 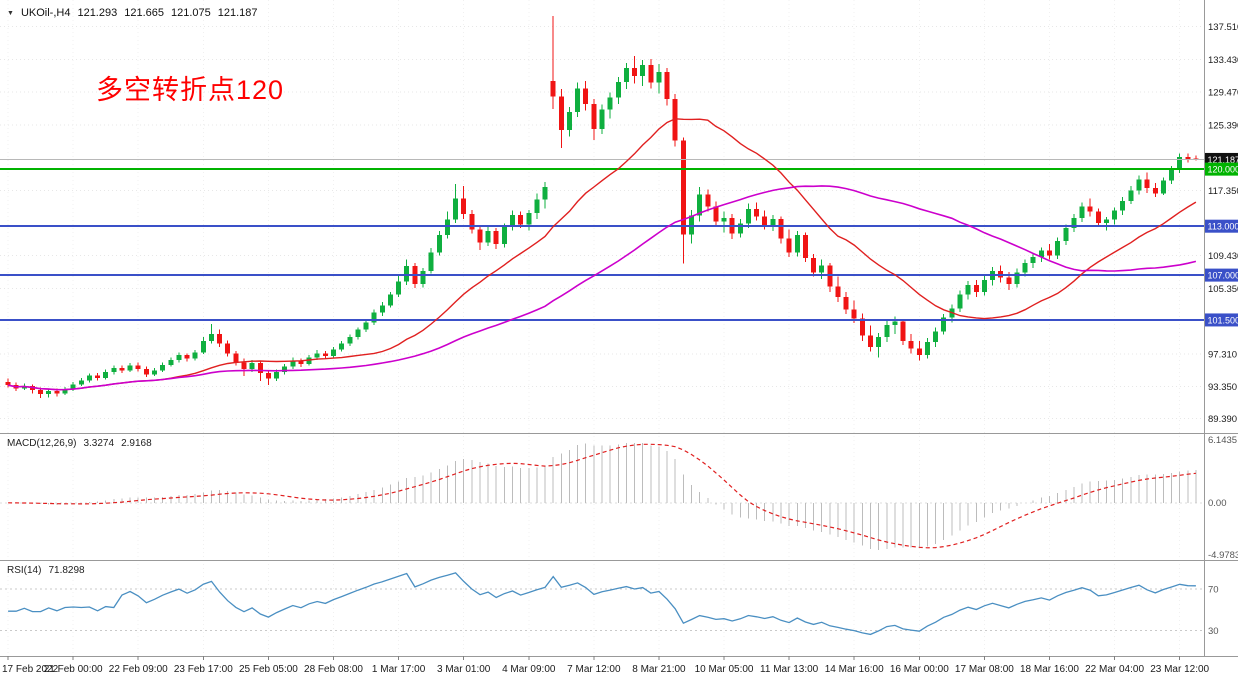 What do you see at coordinates (97, 13) in the screenshot?
I see `ohlc-open: 121.293` at bounding box center [97, 13].